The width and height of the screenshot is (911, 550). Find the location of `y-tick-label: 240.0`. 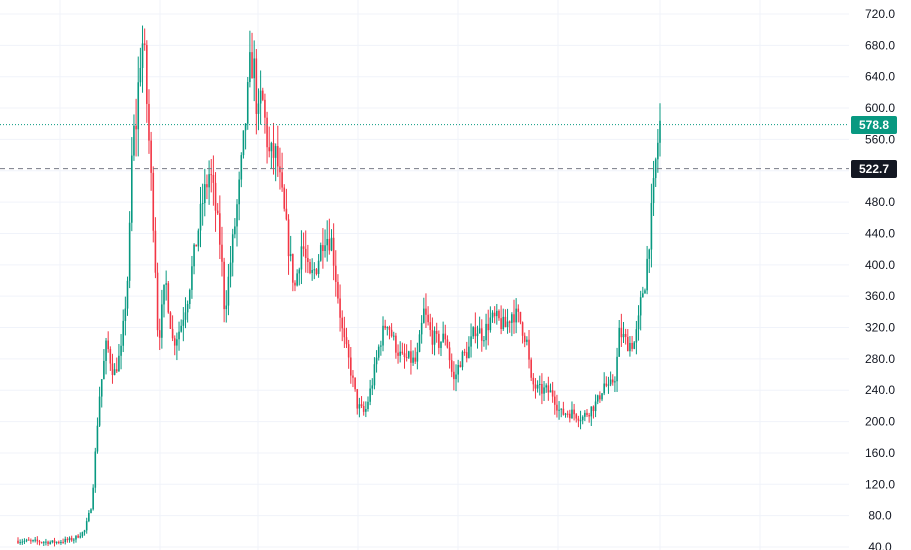

y-tick-label: 240.0 is located at coordinates (880, 390).